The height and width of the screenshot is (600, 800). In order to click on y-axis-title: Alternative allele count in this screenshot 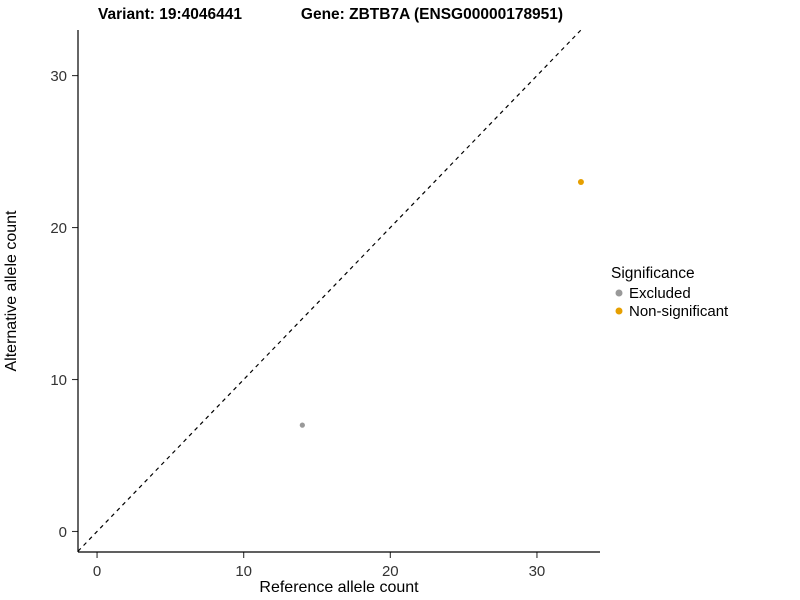, I will do `click(11, 291)`.